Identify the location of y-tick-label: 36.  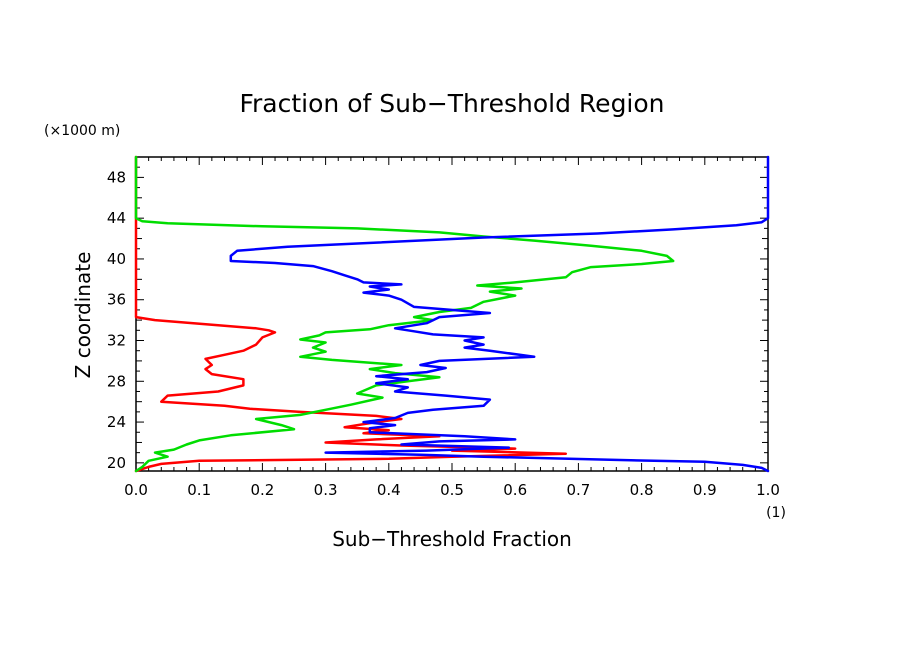
(116, 300).